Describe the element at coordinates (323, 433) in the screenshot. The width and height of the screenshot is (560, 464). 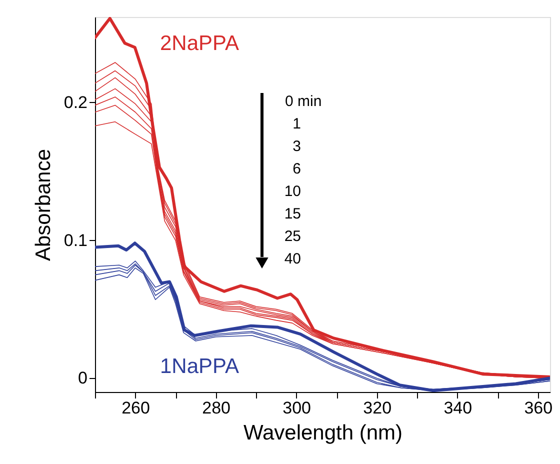
I see `x-axis-title: Wavelength (nm)` at that location.